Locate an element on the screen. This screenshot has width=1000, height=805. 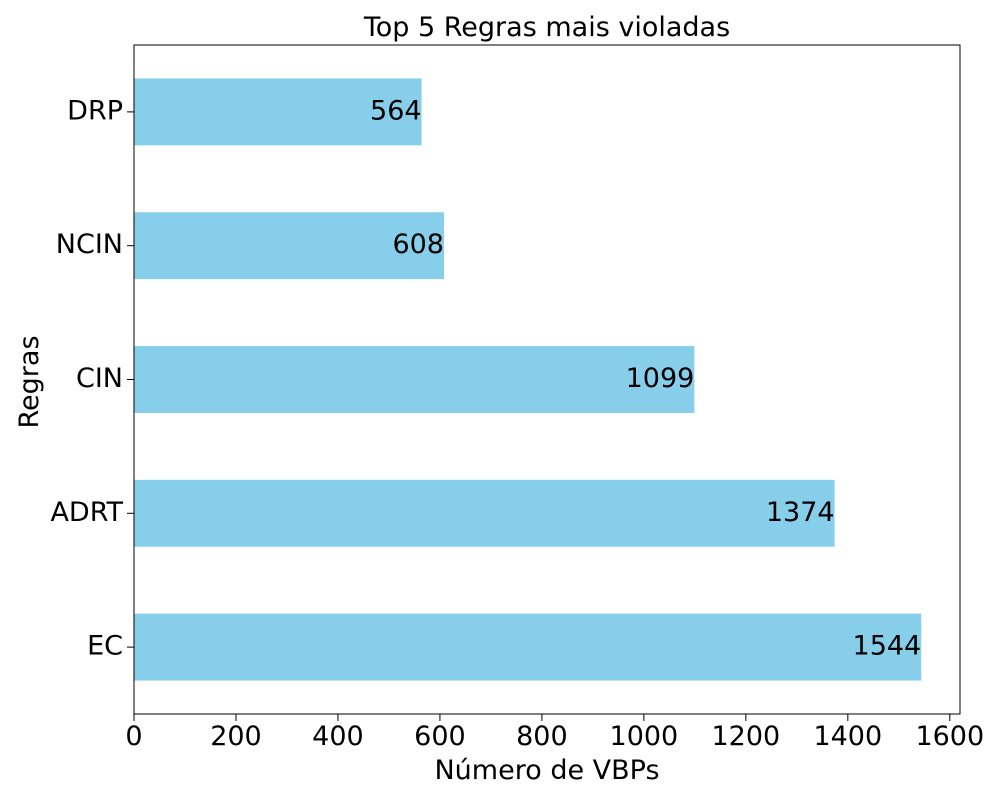
x-tick-label: 1400 is located at coordinates (847, 736).